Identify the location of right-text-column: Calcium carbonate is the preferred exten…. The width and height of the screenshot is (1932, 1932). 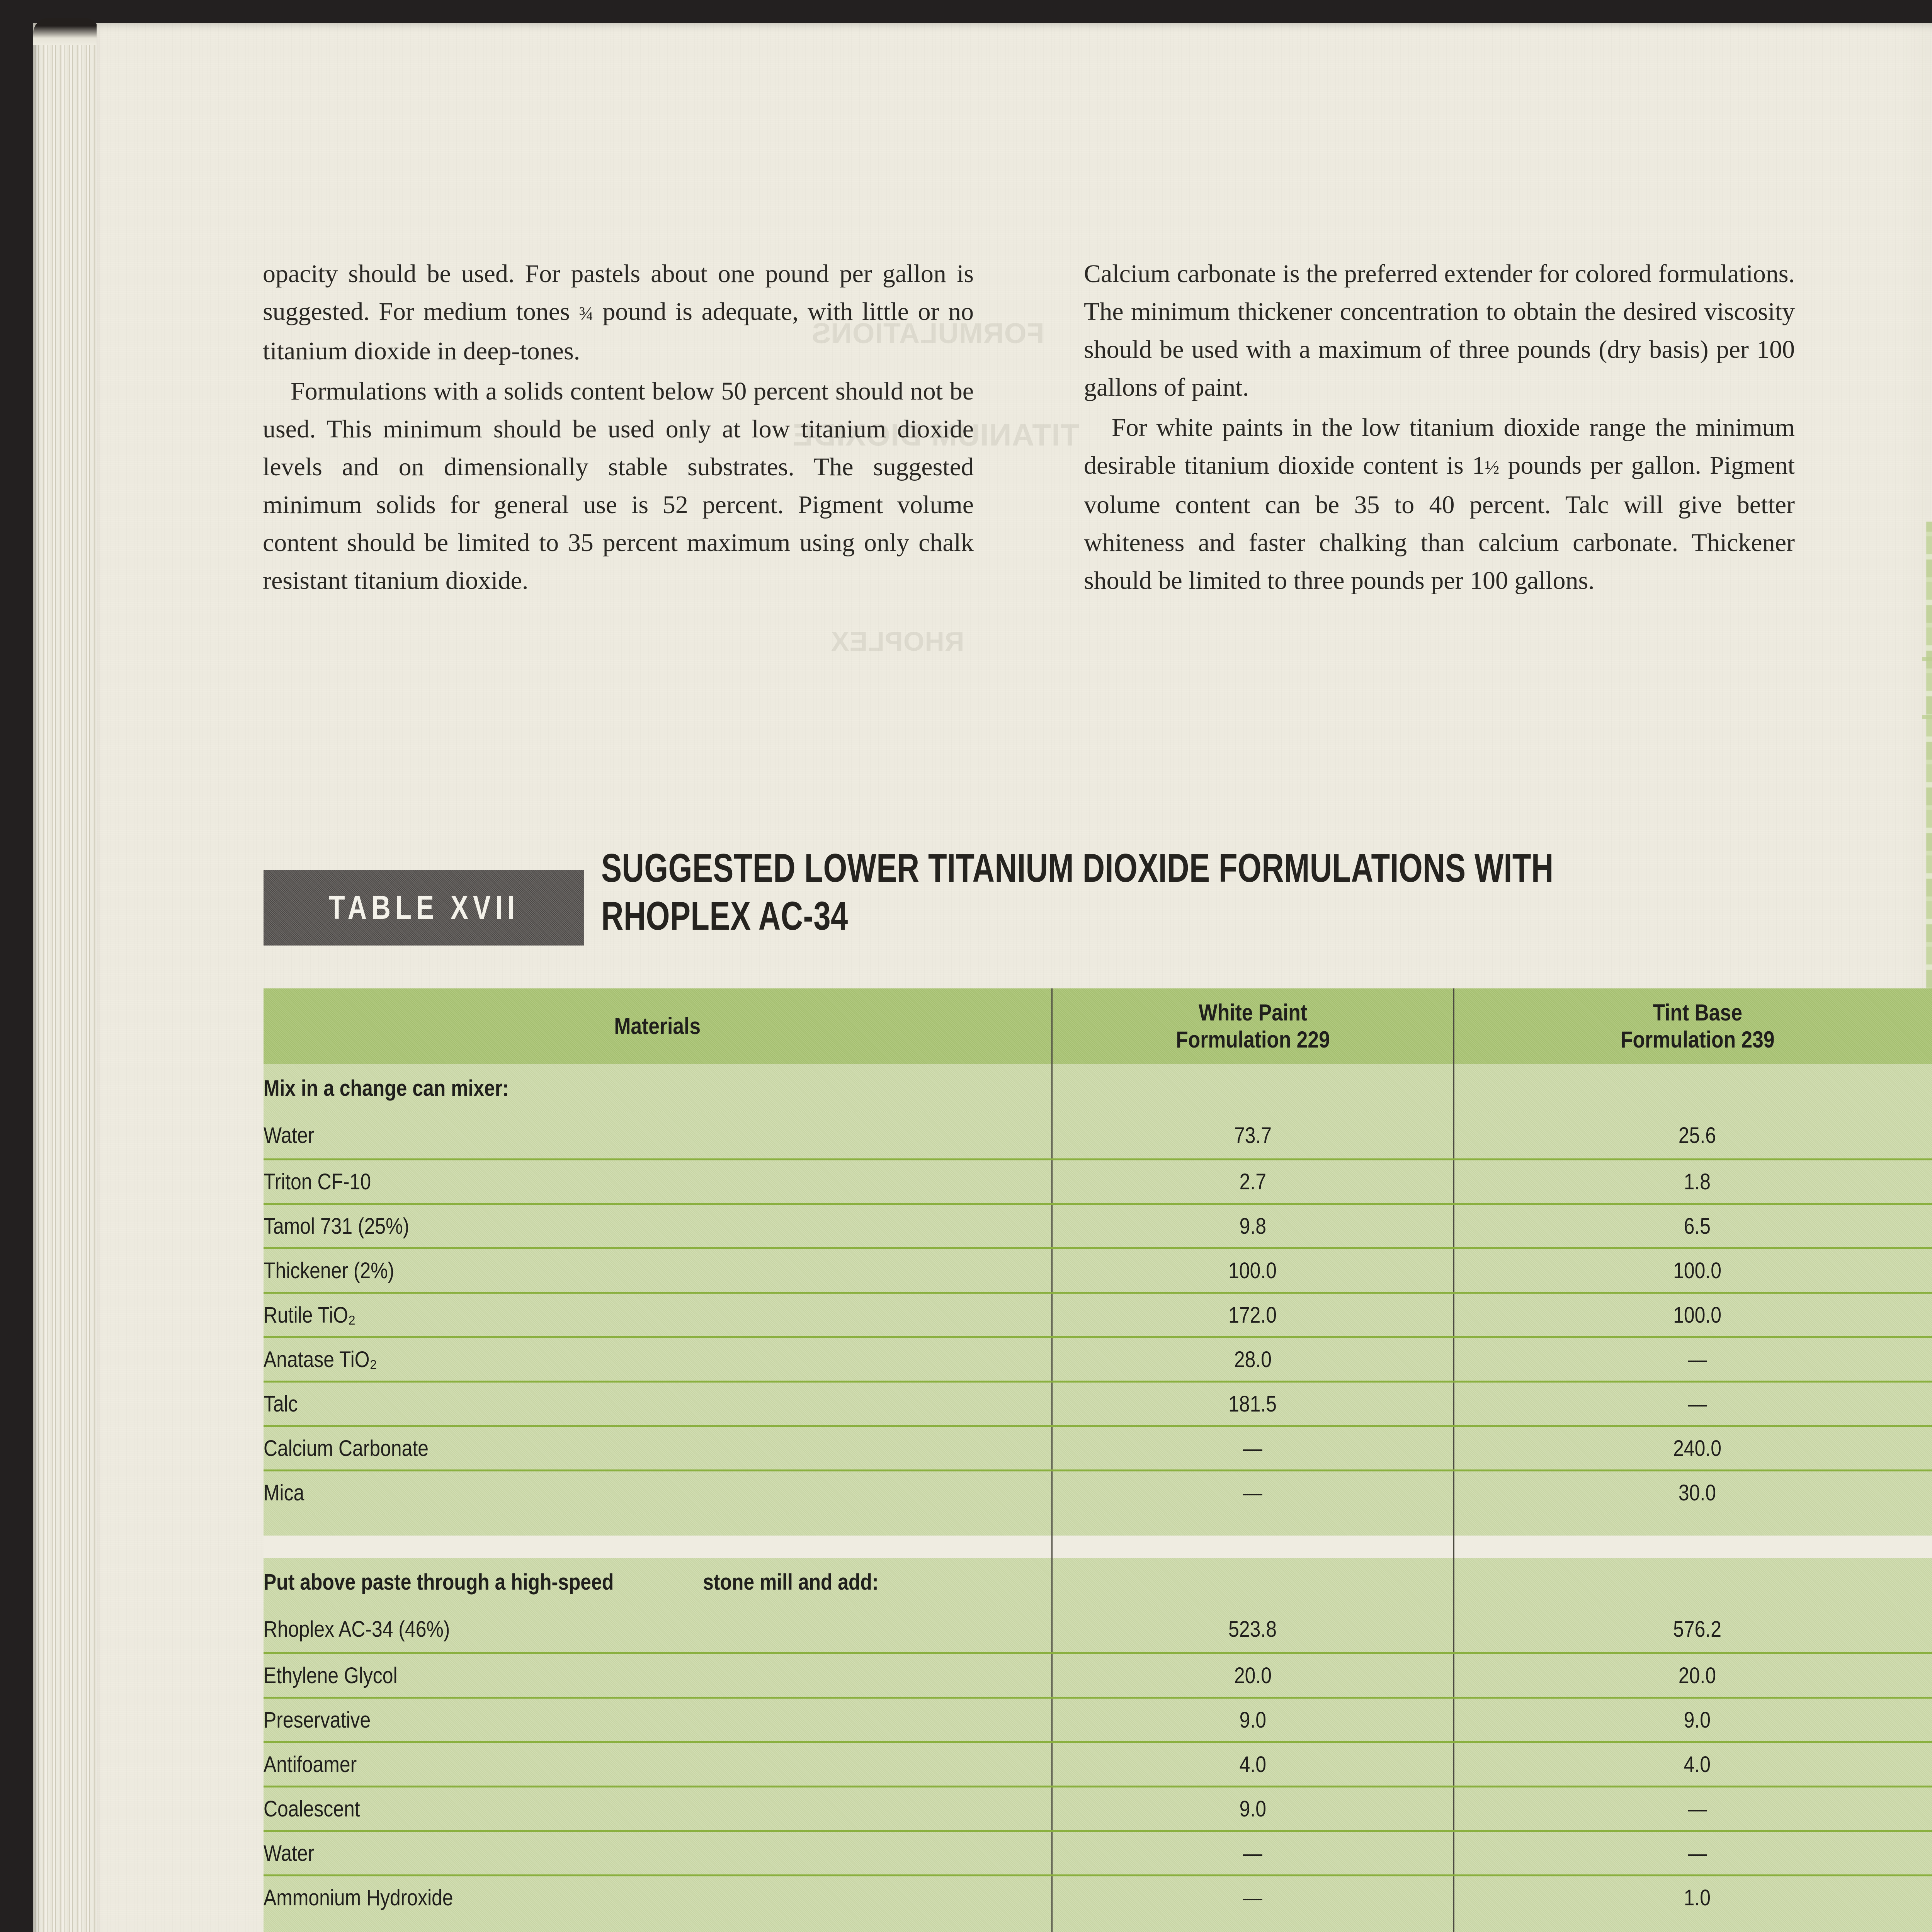
(1440, 428).